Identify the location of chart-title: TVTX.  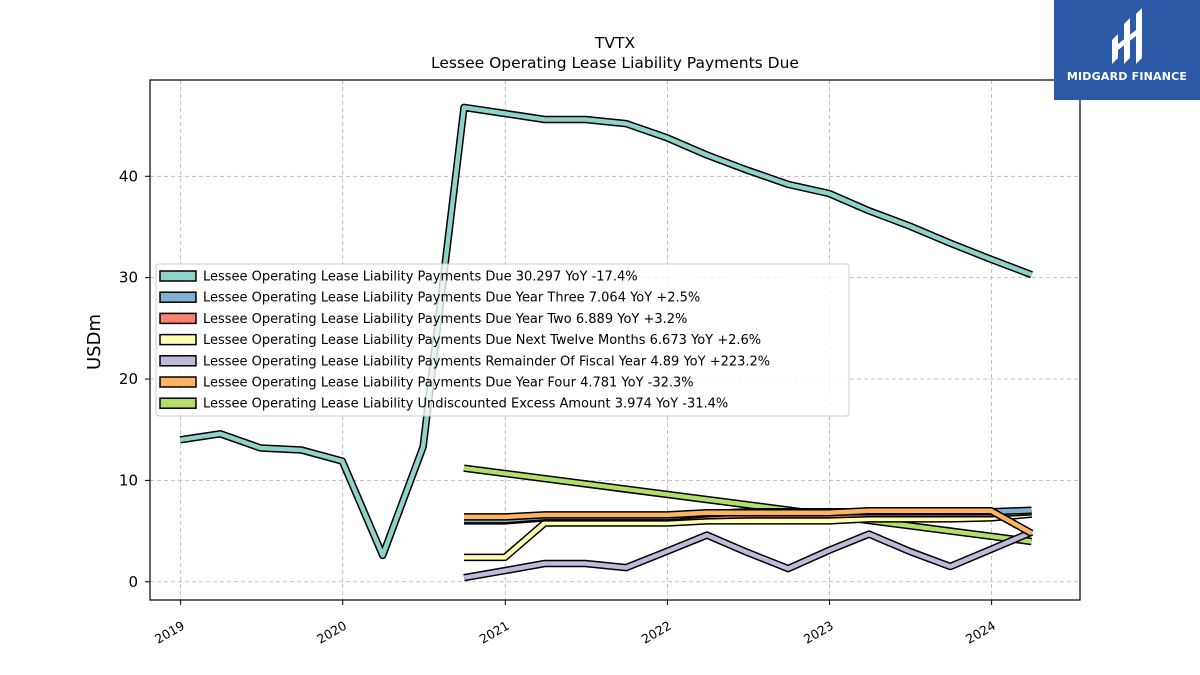
(615, 43).